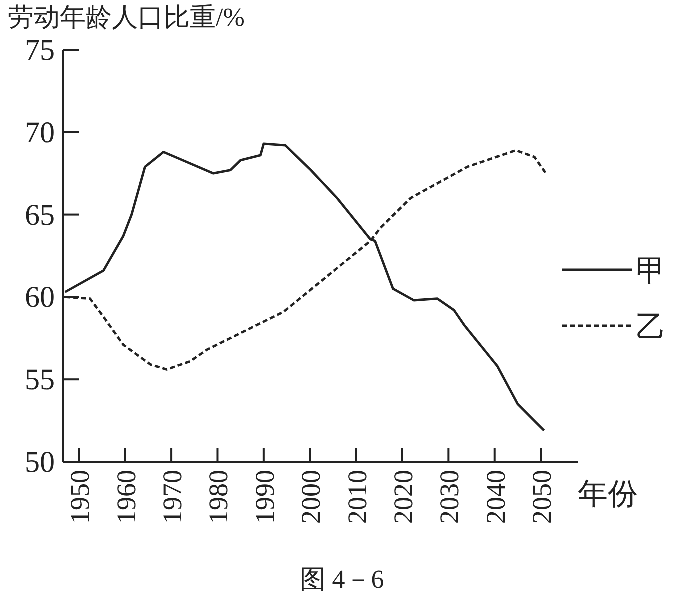 This screenshot has width=684, height=603. What do you see at coordinates (495, 497) in the screenshot?
I see `x-tick-label: 2040` at bounding box center [495, 497].